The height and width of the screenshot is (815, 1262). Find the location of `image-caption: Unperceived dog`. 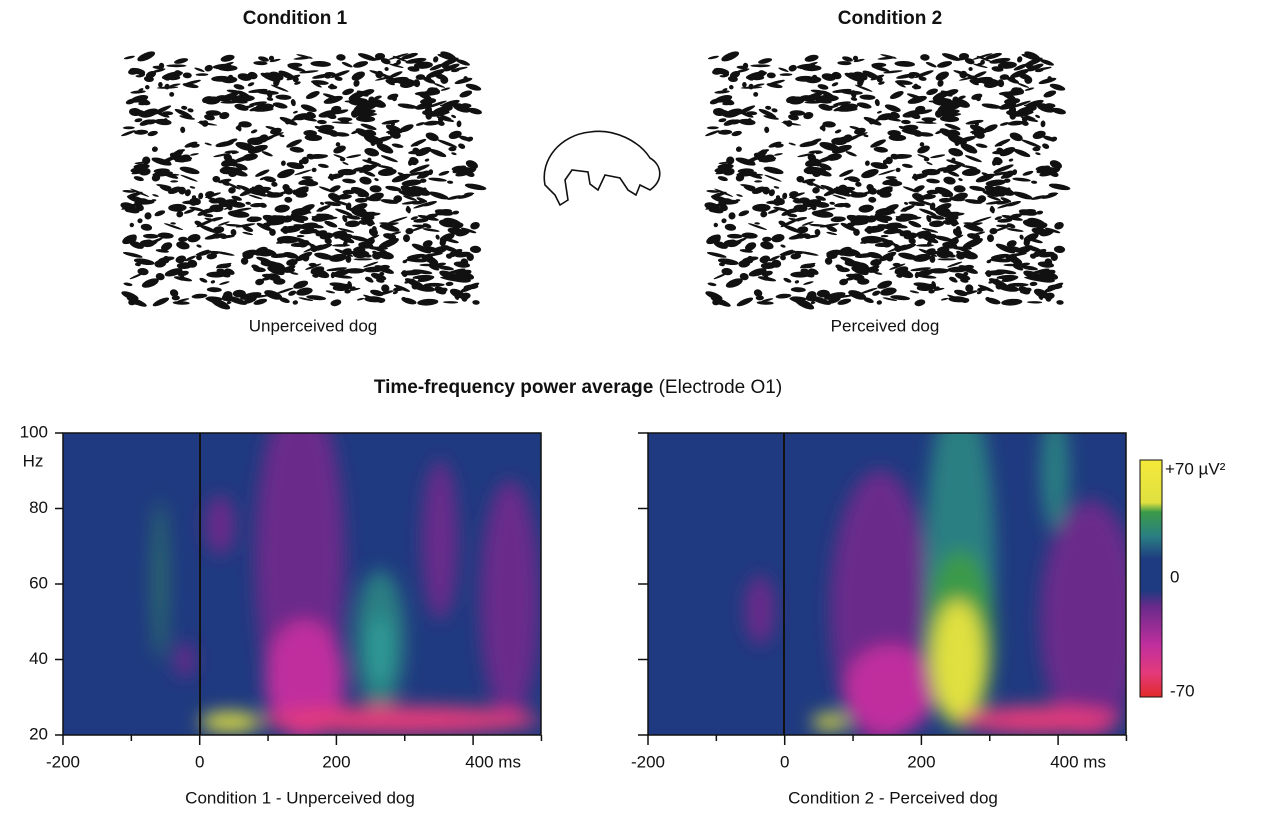

image-caption: Unperceived dog is located at coordinates (313, 325).